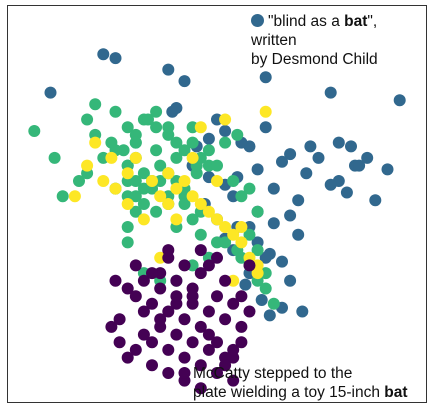  I want to click on annotation-top-part-2: ", written, so click(314, 31).